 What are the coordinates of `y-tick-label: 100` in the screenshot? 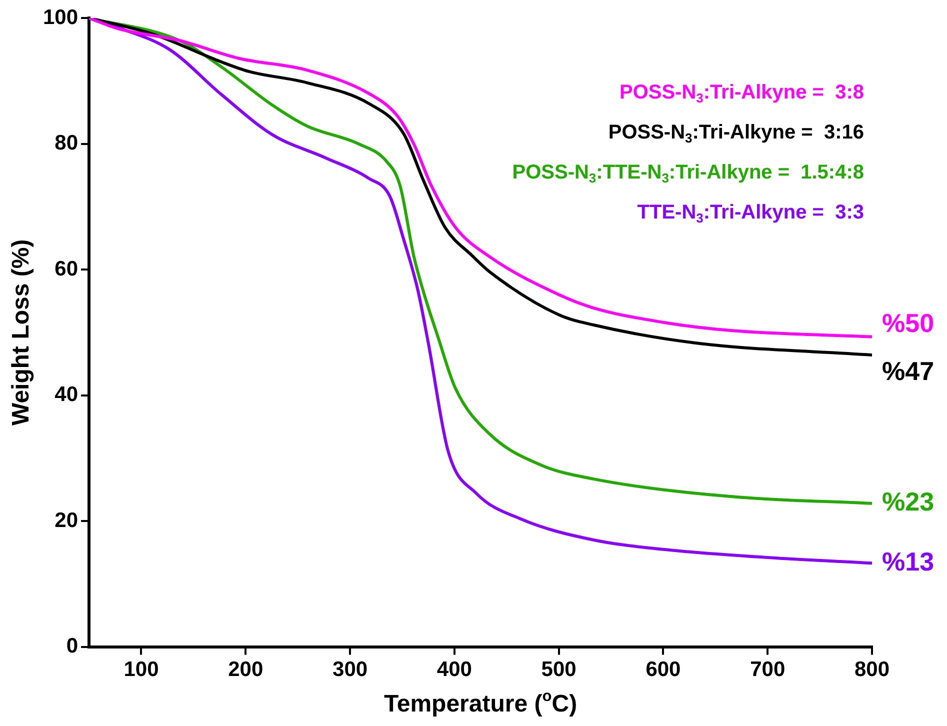 It's located at (60, 17).